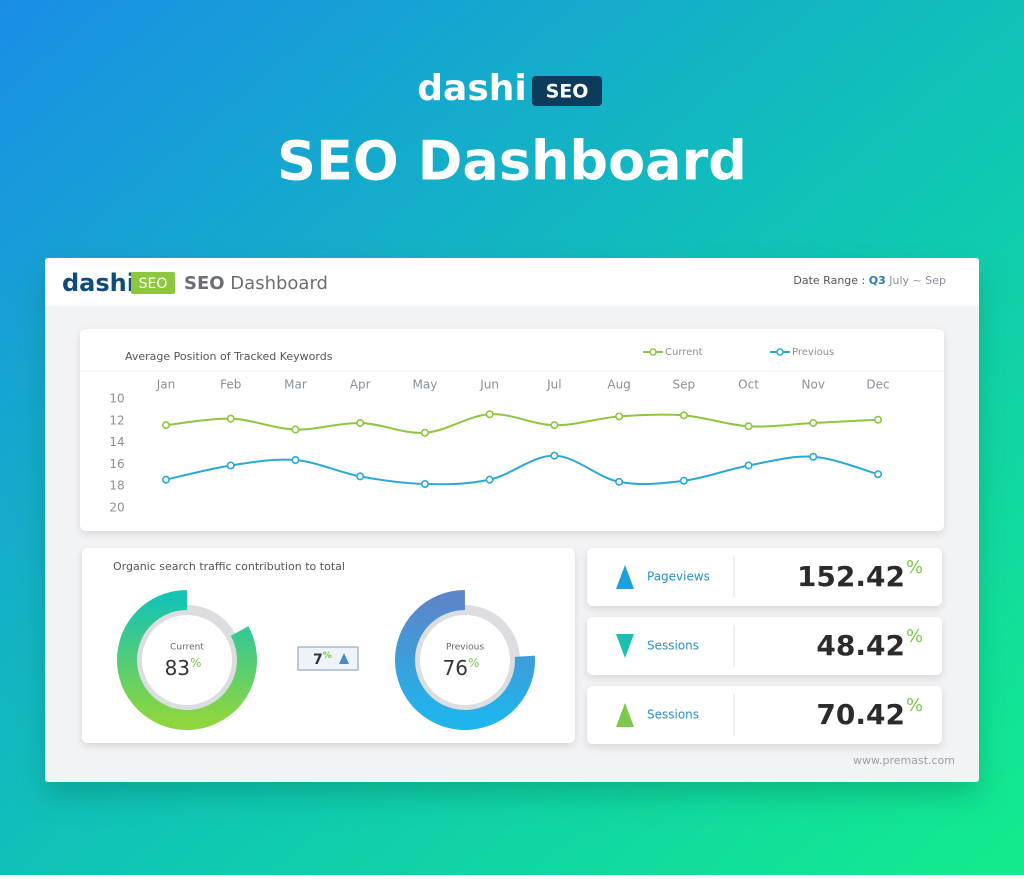  Describe the element at coordinates (318, 660) in the screenshot. I see `change-number: 7` at that location.